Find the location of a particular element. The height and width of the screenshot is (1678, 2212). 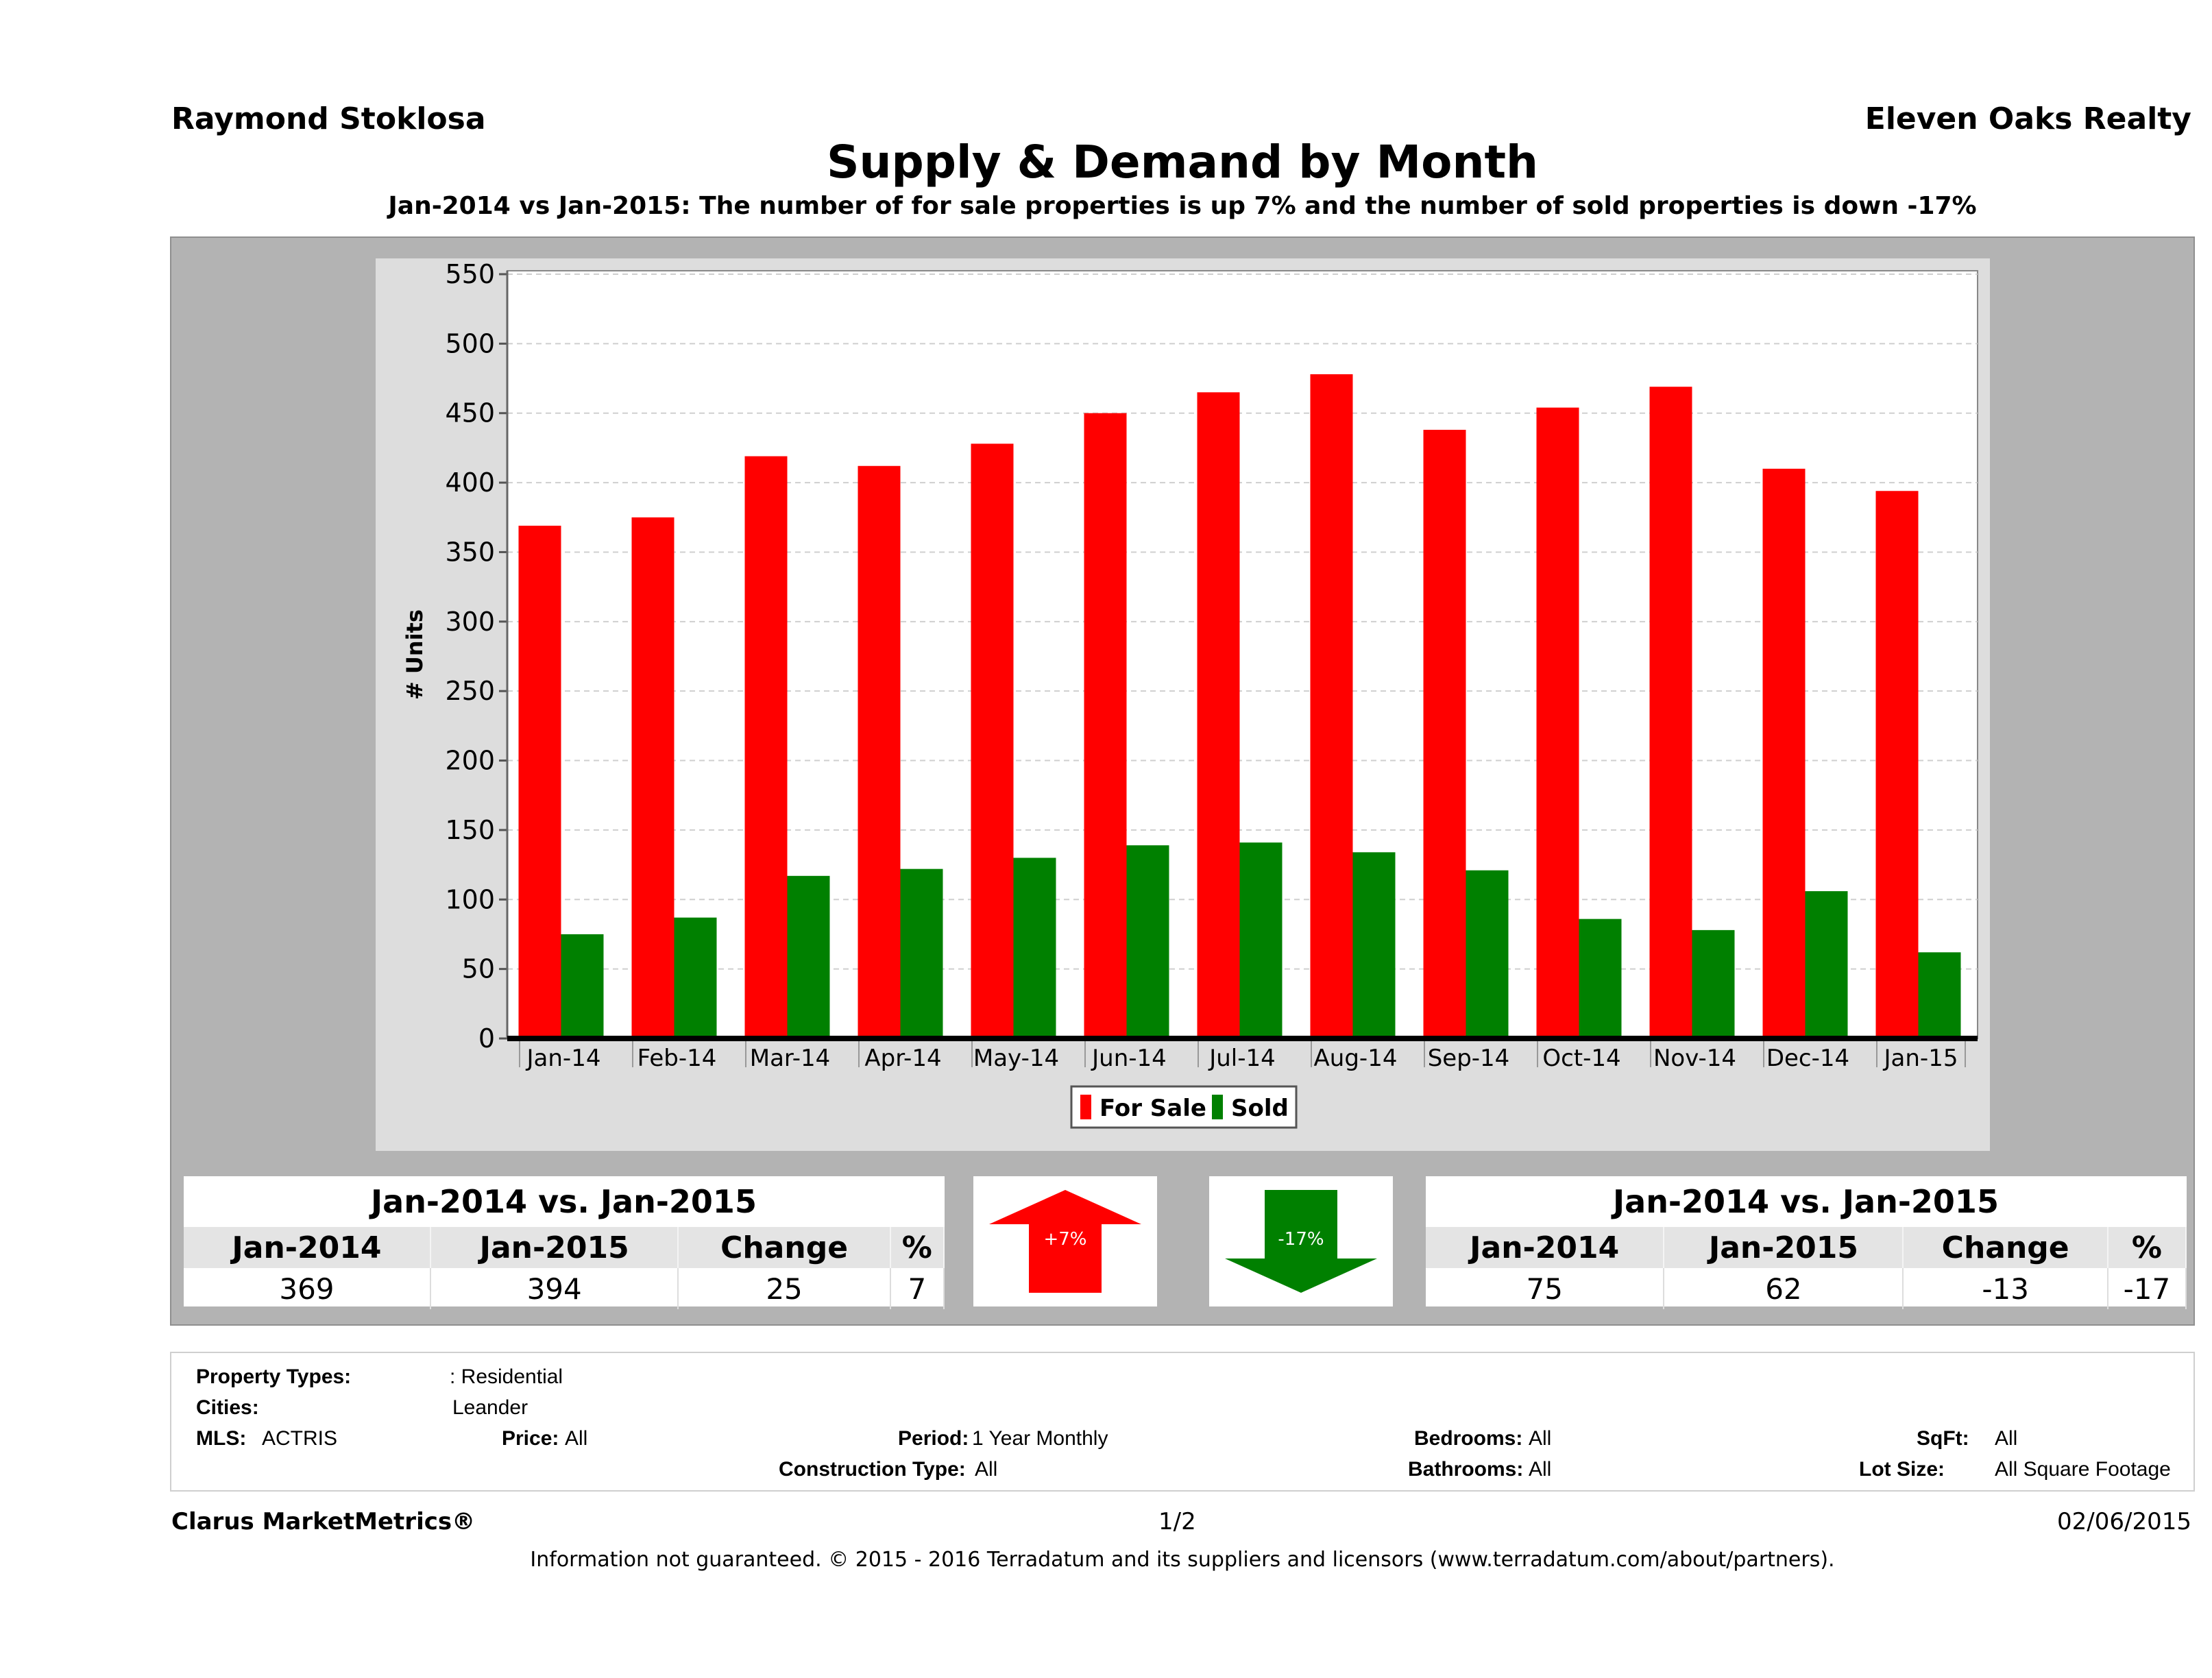

period-label: Period: is located at coordinates (934, 1438).